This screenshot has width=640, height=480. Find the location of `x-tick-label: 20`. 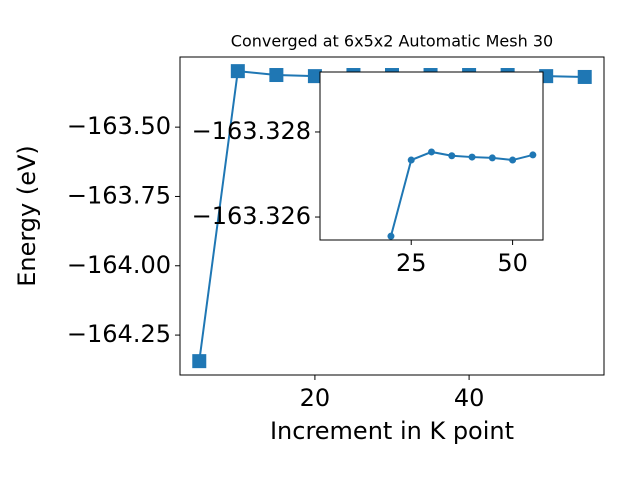

x-tick-label: 20 is located at coordinates (315, 398).